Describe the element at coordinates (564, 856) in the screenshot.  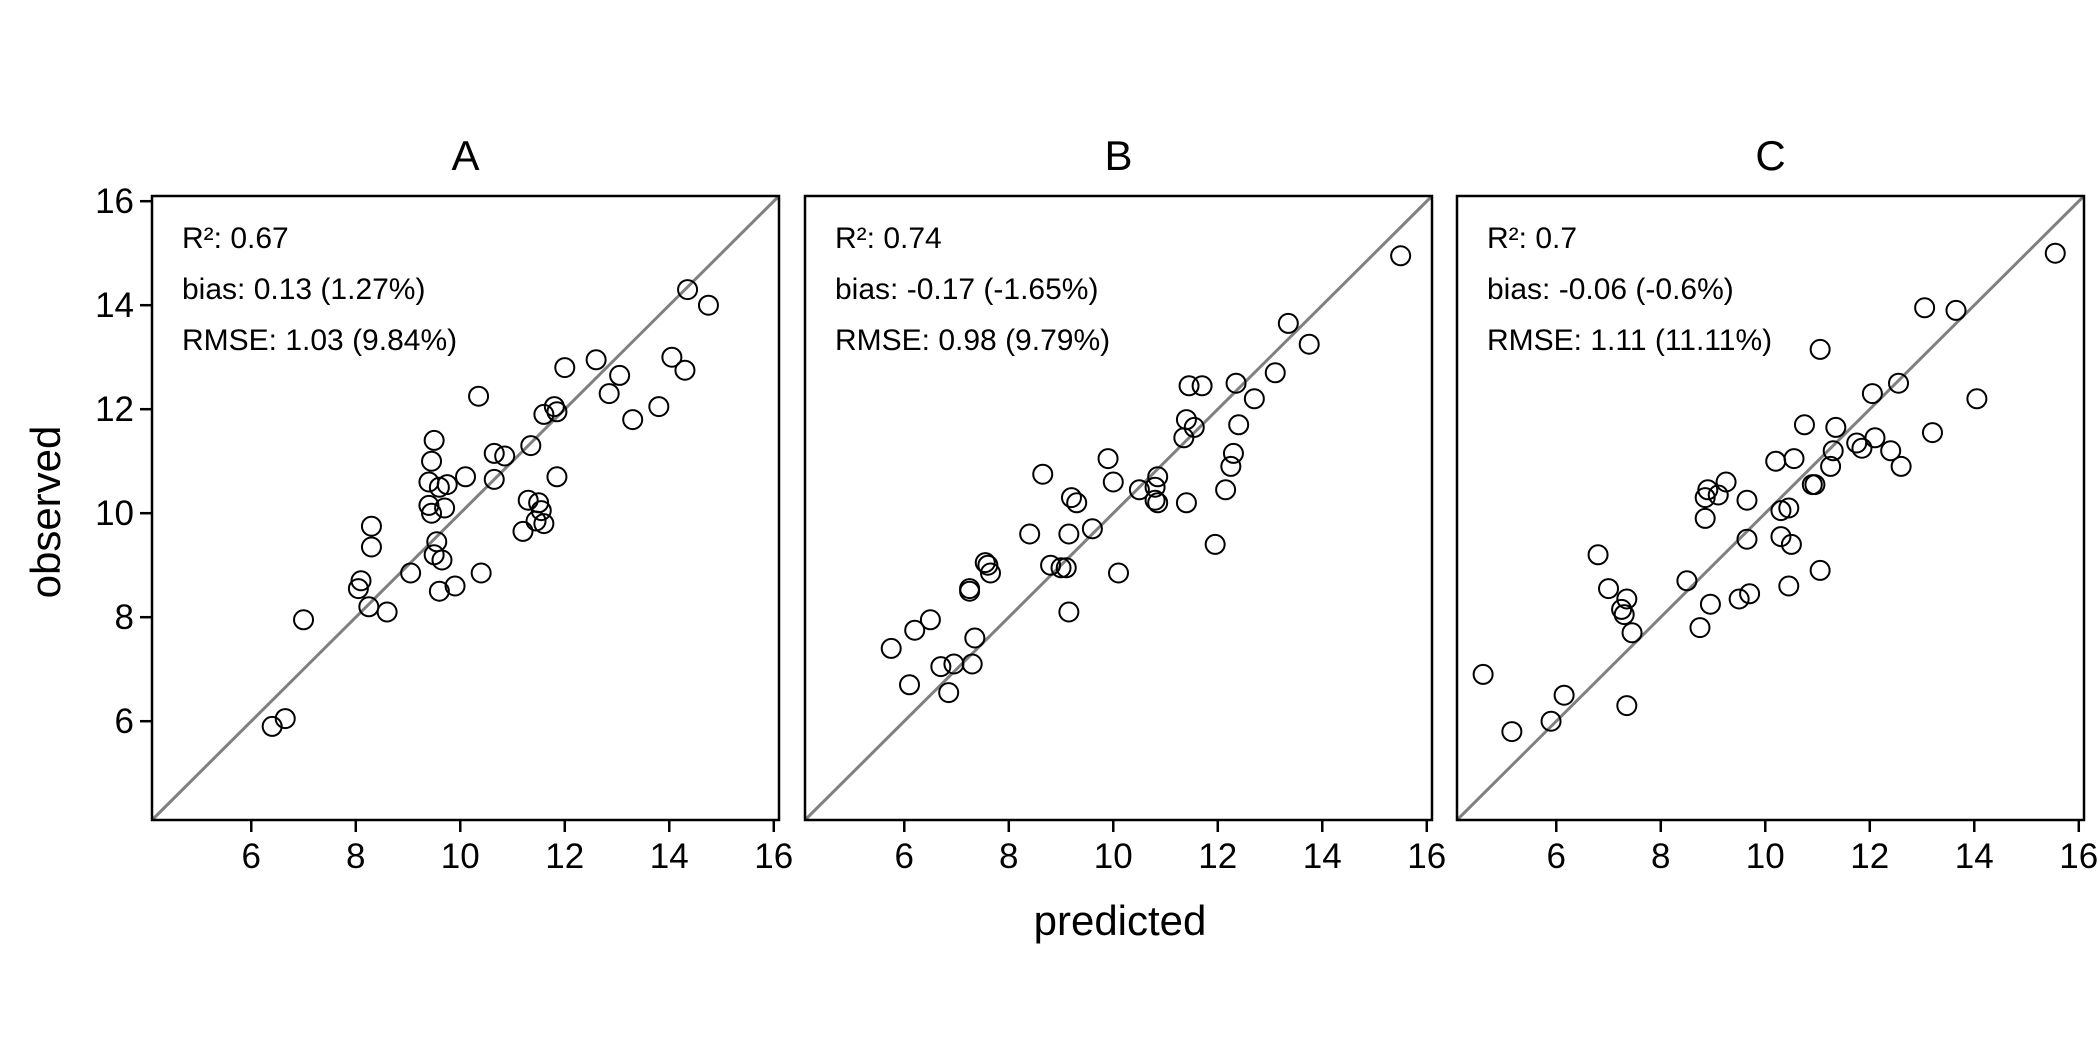
I see `x-tick-label: 12` at that location.